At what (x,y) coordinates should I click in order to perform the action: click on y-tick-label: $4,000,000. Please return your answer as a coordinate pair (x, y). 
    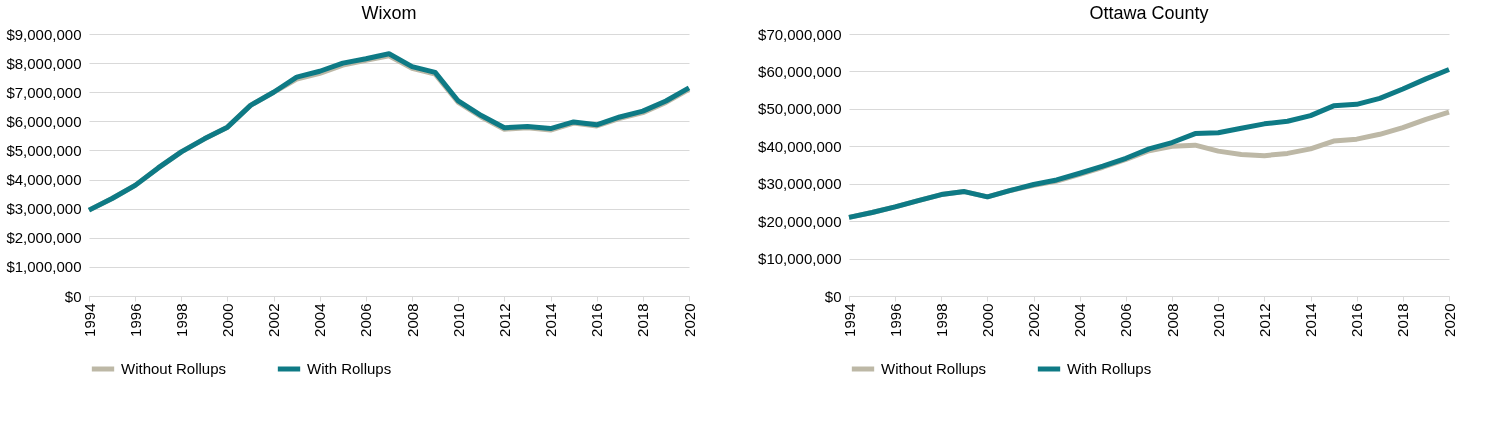
    Looking at the image, I should click on (44, 180).